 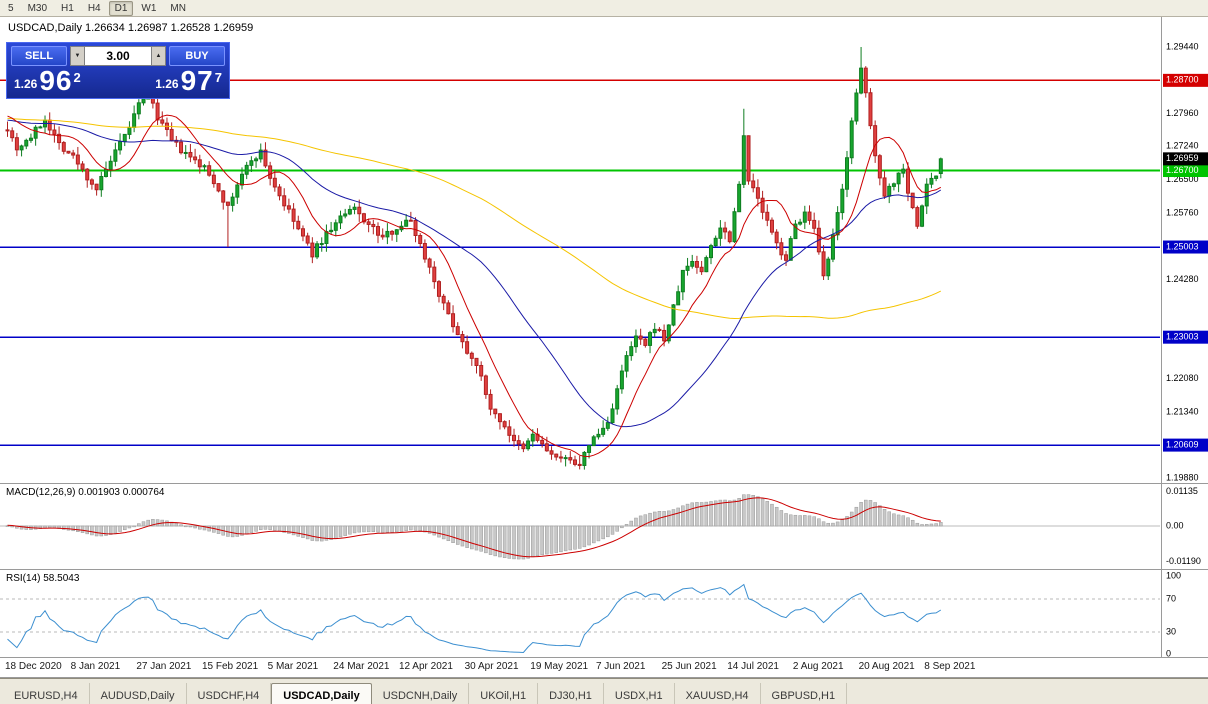 I want to click on timeframe-button-h1: H1, so click(x=67, y=8).